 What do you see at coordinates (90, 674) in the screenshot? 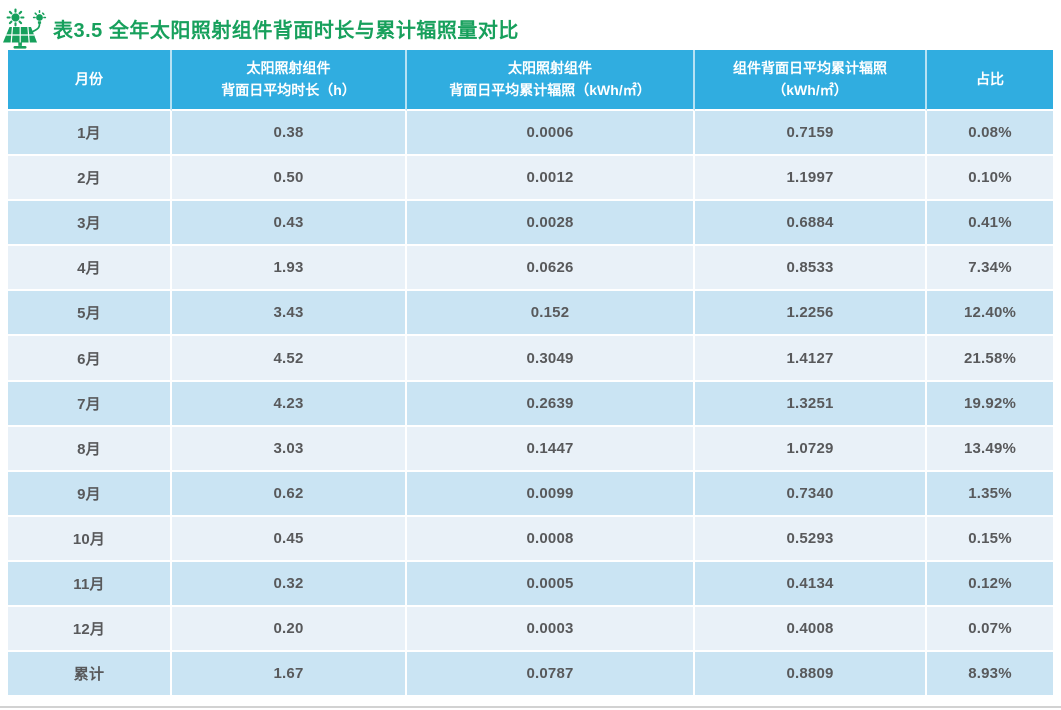
I see `row-label-month: 累计` at bounding box center [90, 674].